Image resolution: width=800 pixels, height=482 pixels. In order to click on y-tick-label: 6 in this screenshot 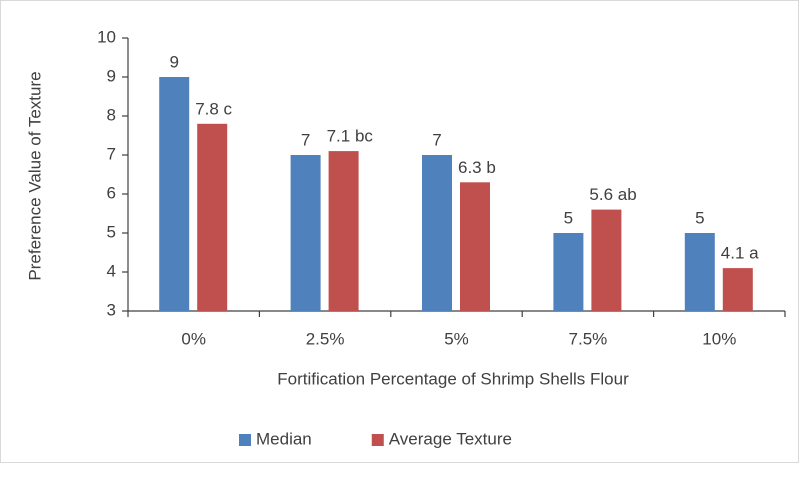, I will do `click(111, 192)`.